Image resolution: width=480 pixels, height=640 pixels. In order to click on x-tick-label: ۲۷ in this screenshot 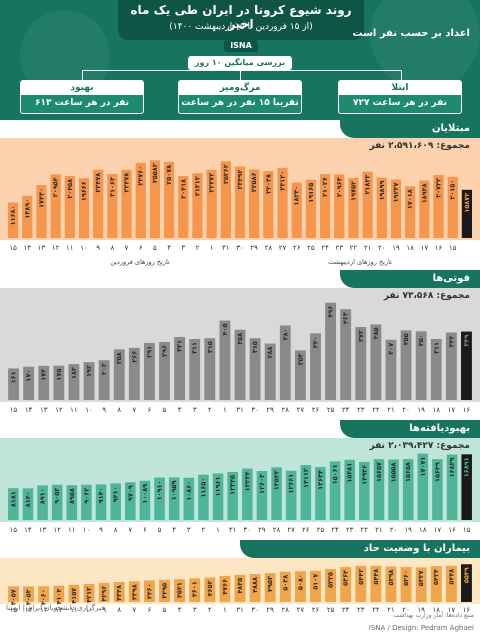, I will do `click(301, 610)`.